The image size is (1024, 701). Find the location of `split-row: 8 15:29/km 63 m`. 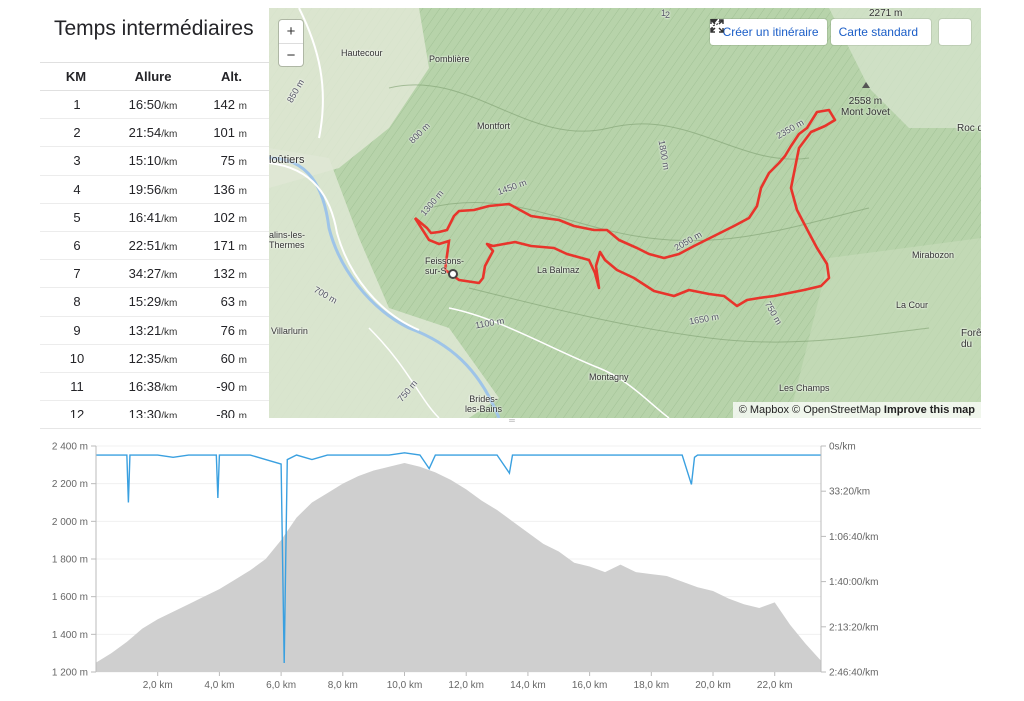

split-row: 8 15:29/km 63 m is located at coordinates (154, 302).